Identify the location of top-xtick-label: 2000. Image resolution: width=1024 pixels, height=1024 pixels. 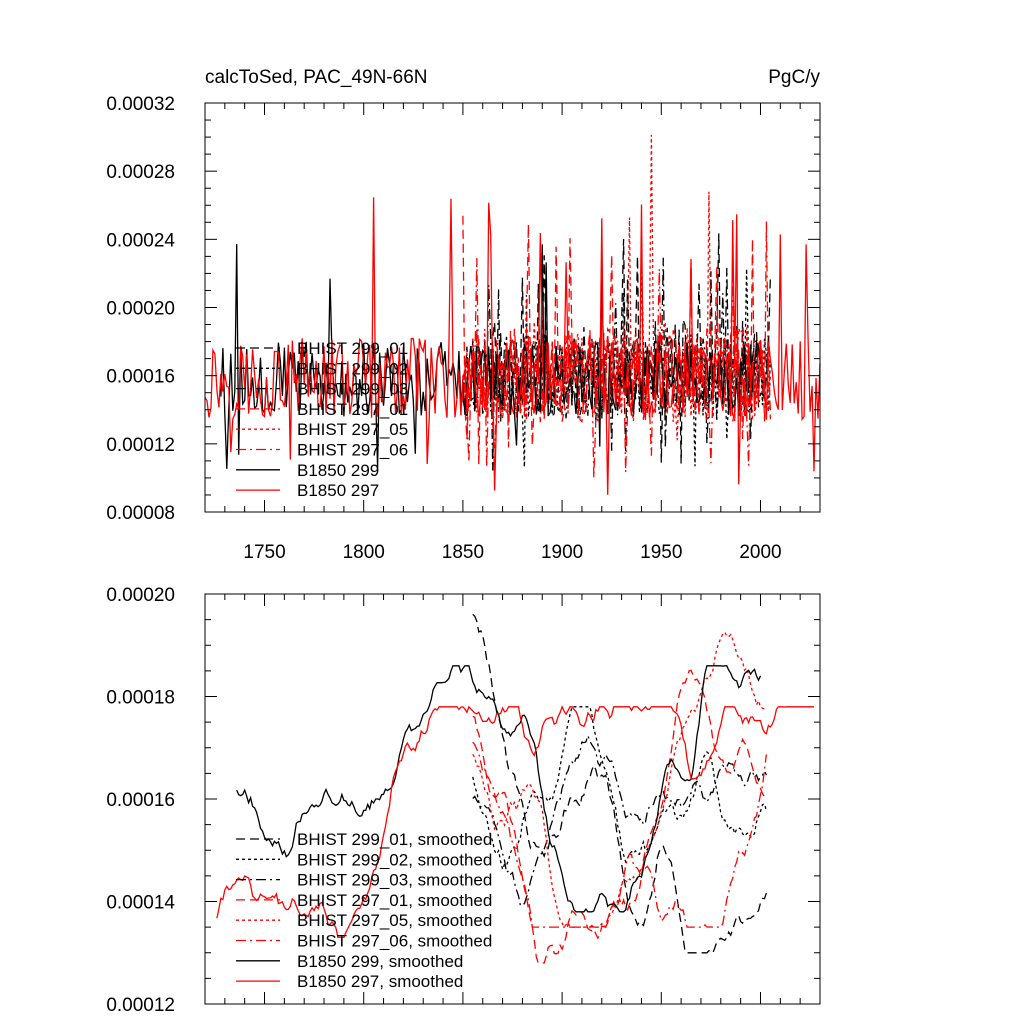
(760, 552).